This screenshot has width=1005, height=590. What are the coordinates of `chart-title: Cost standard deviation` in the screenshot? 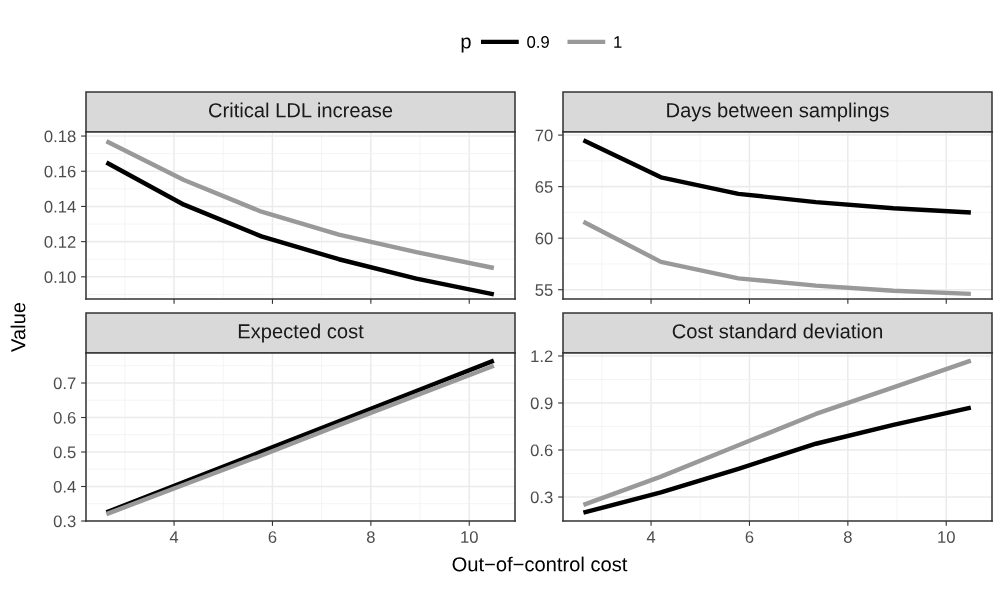 It's located at (777, 331).